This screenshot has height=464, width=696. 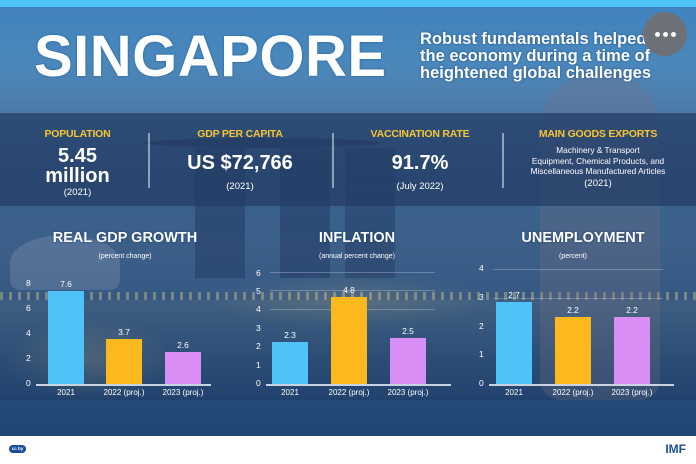 What do you see at coordinates (349, 334) in the screenshot?
I see `bar-2022-proj: 4.8` at bounding box center [349, 334].